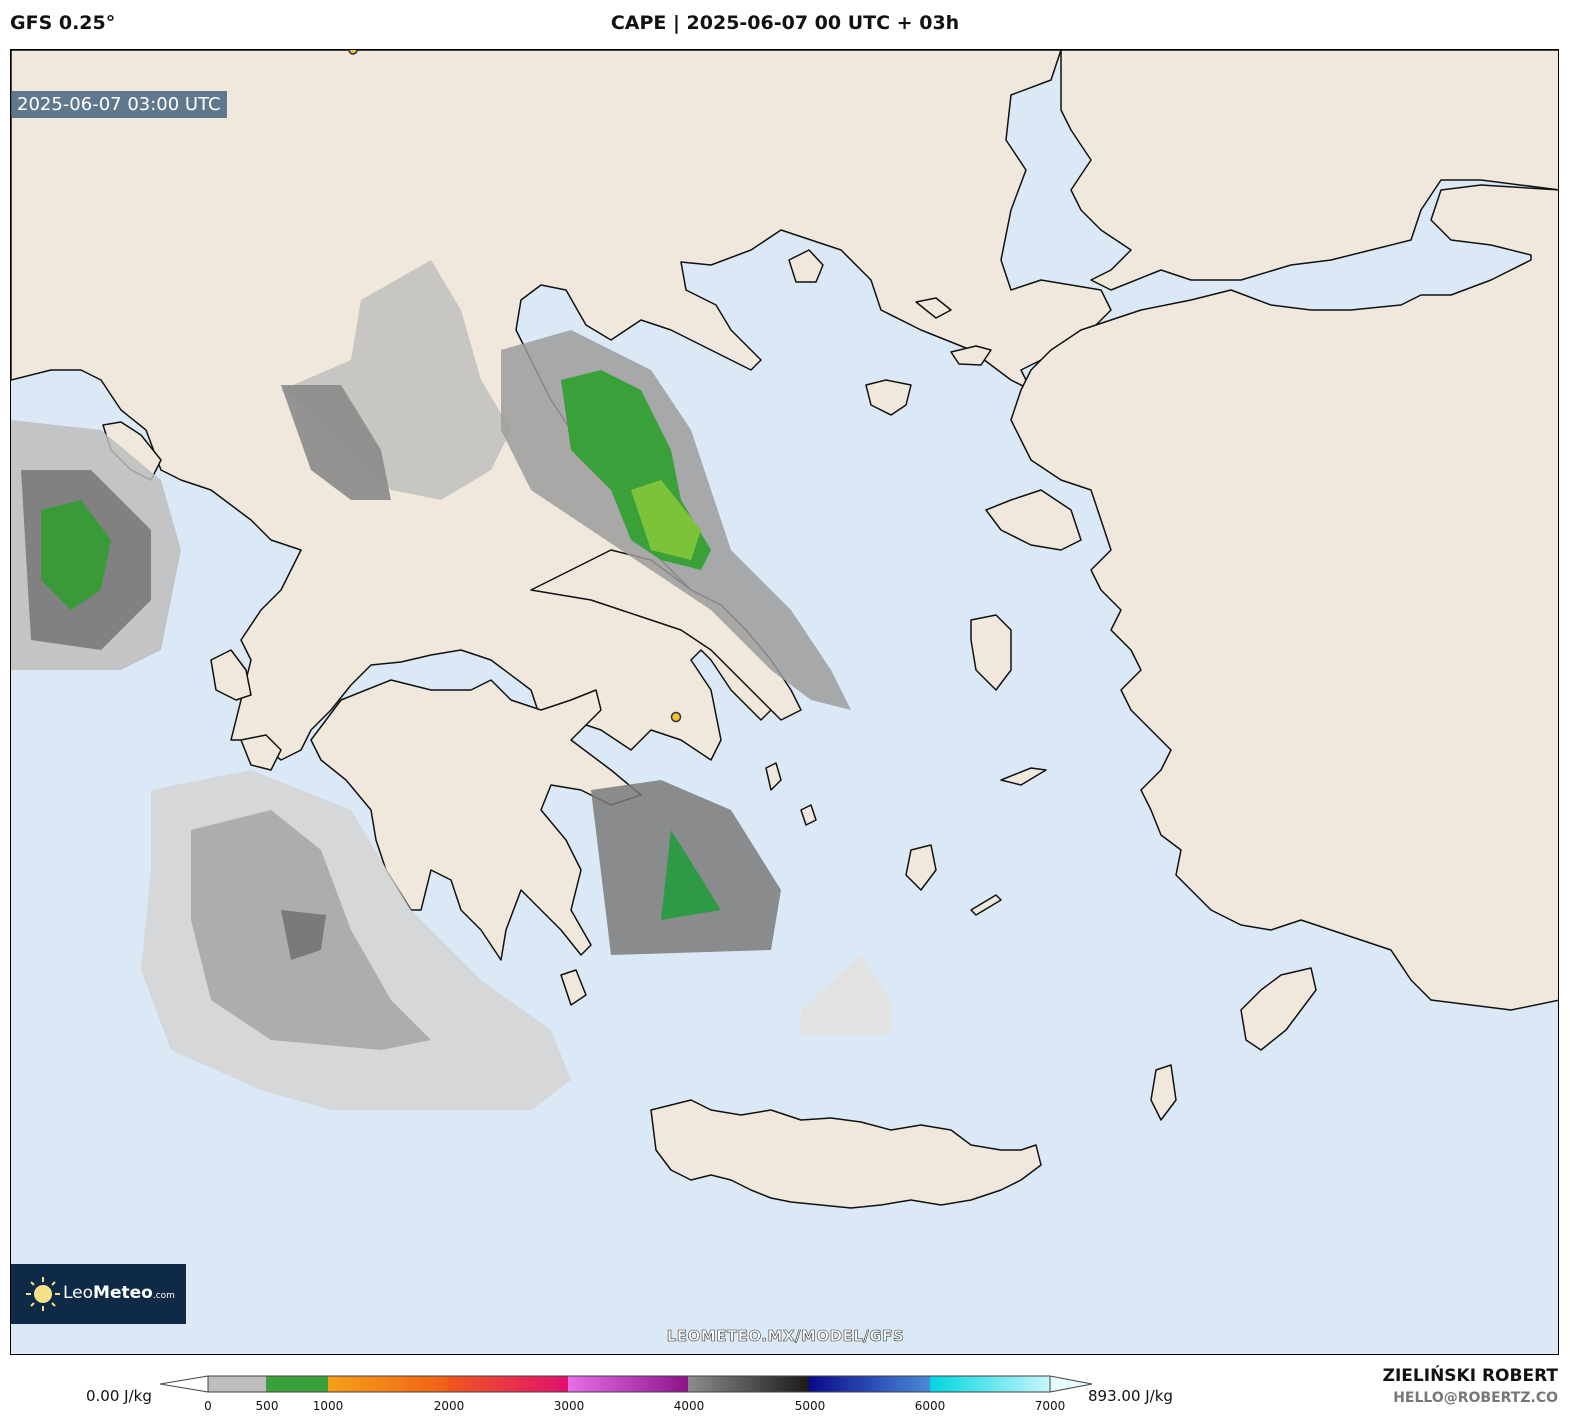  What do you see at coordinates (569, 1406) in the screenshot?
I see `colorbar-tick-3000: 3000` at bounding box center [569, 1406].